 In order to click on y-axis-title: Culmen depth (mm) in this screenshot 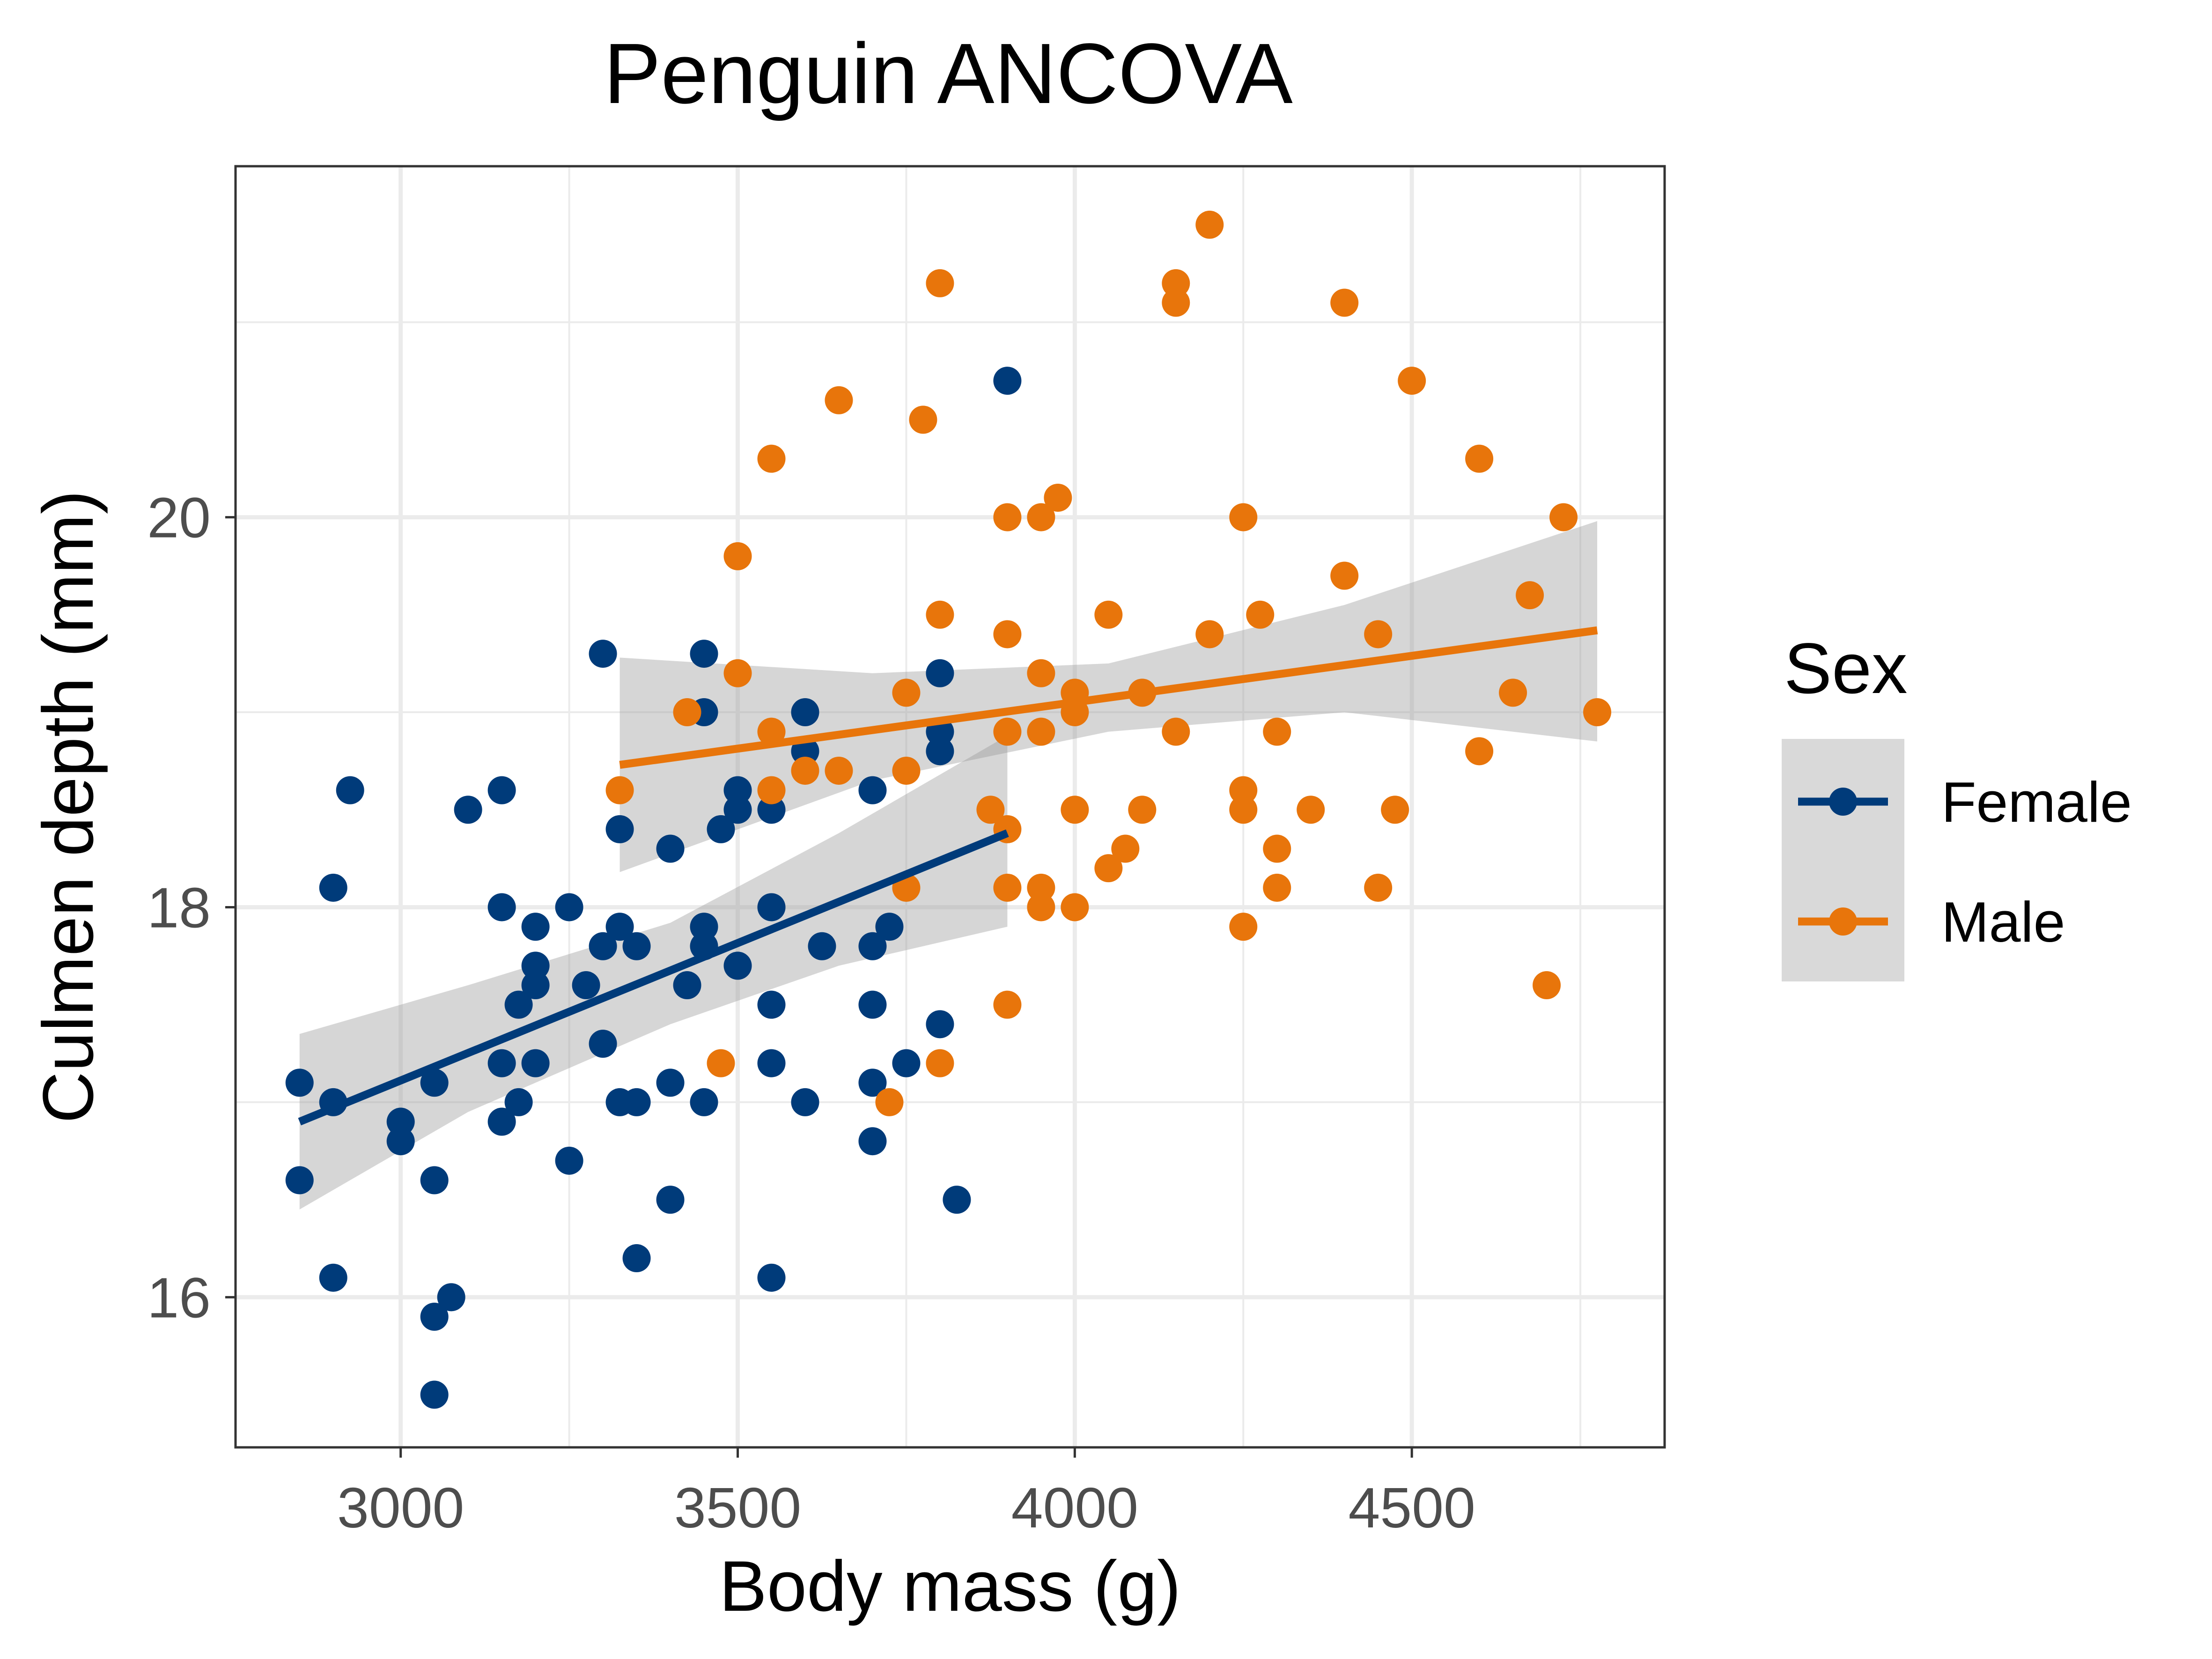, I will do `click(68, 807)`.